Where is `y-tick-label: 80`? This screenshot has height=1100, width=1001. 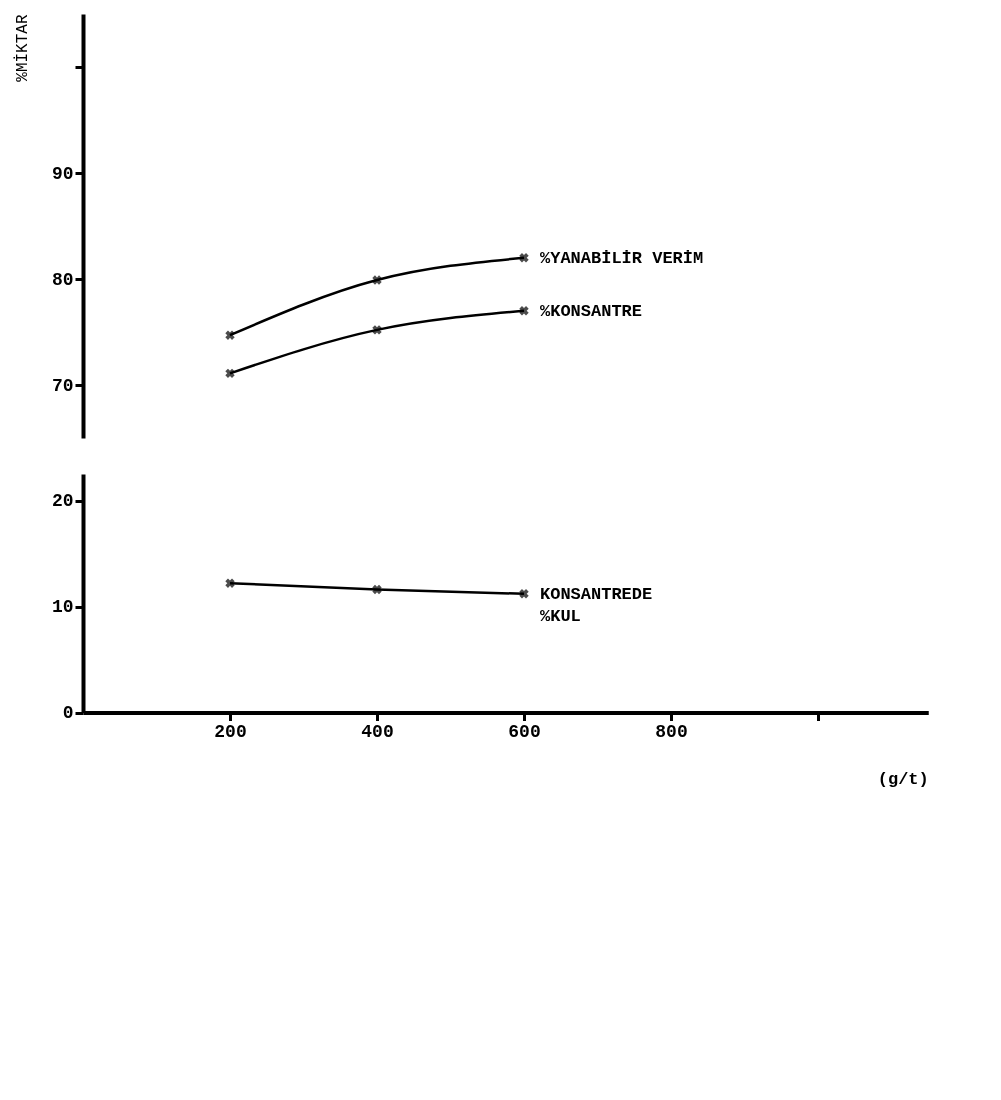 y-tick-label: 80 is located at coordinates (62, 279).